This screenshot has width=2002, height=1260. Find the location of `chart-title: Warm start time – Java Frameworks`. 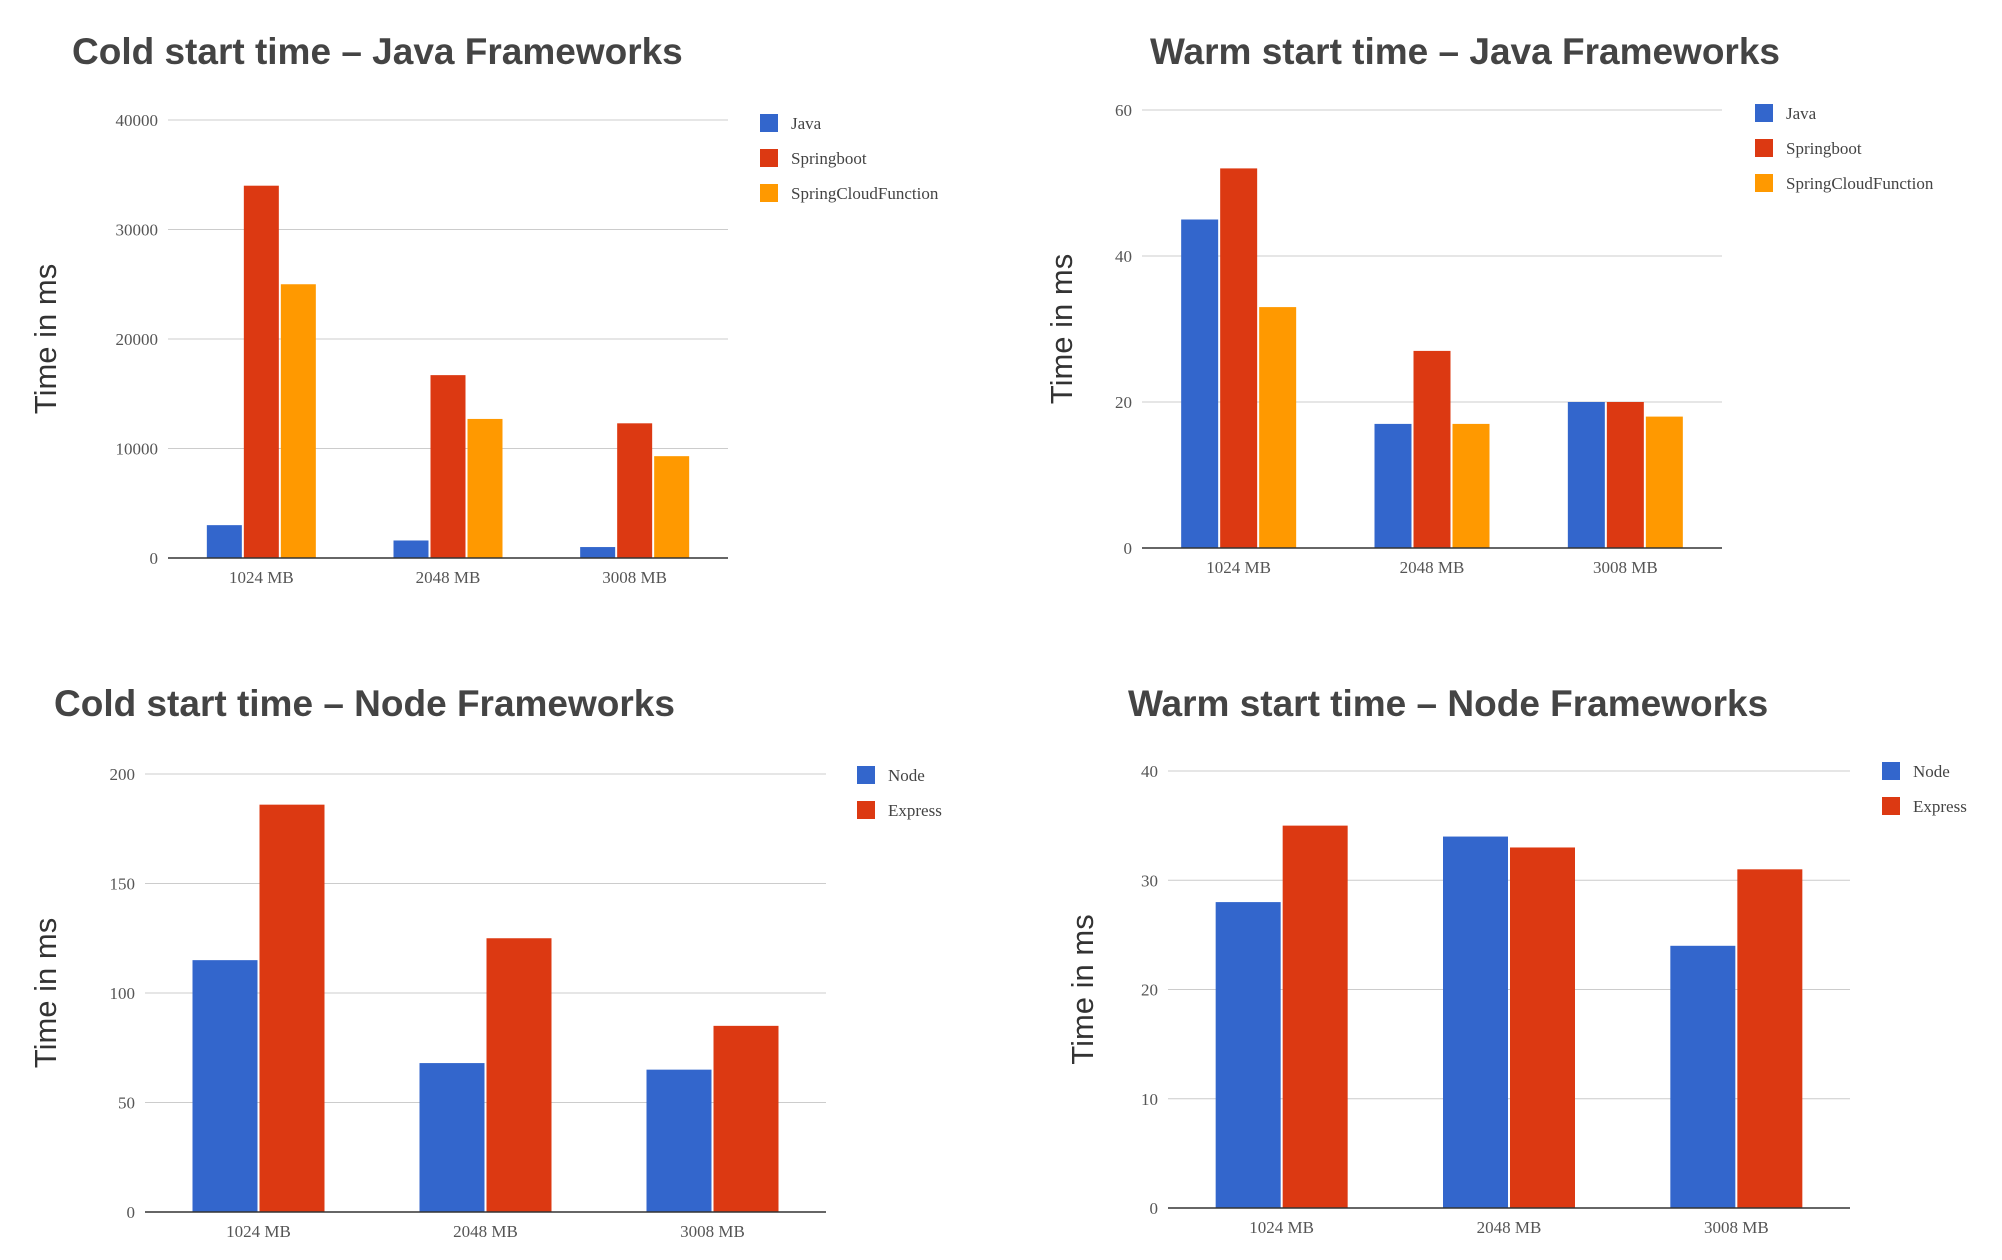

chart-title: Warm start time – Java Frameworks is located at coordinates (1465, 51).